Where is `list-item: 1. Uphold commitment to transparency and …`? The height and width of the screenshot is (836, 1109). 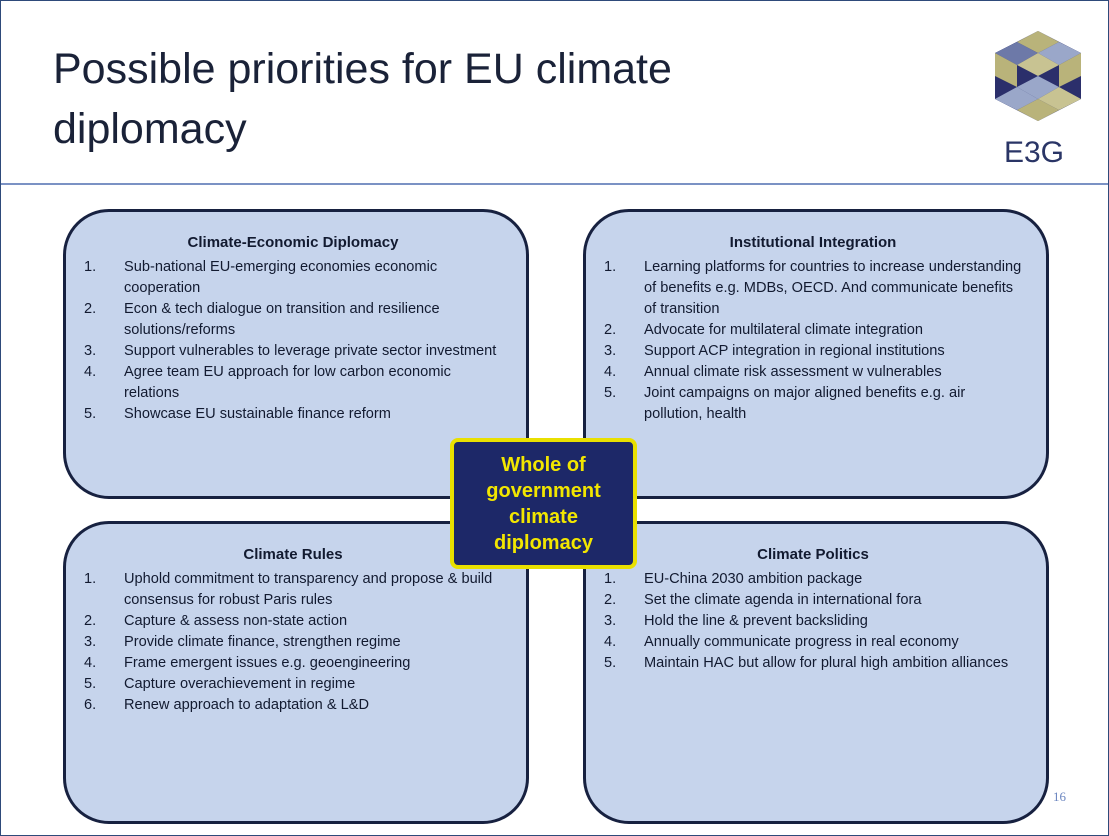
list-item: 1. Uphold commitment to transparency and … is located at coordinates (293, 590).